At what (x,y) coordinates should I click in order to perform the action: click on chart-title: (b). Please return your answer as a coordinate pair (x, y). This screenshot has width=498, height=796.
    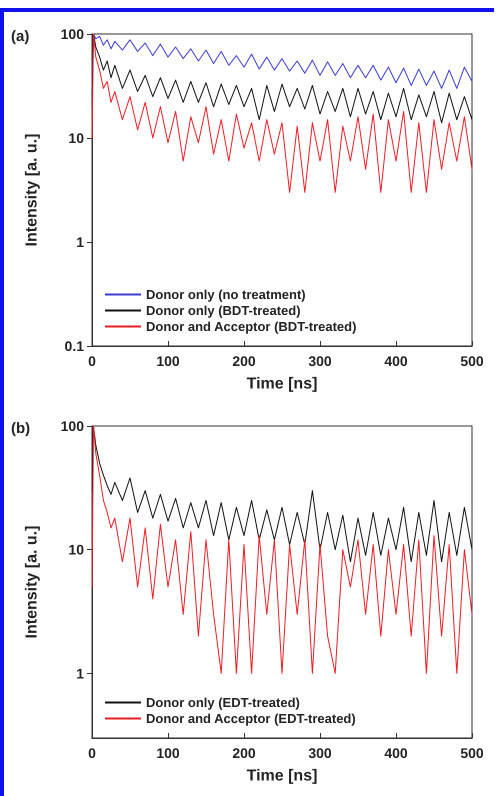
    Looking at the image, I should click on (20, 428).